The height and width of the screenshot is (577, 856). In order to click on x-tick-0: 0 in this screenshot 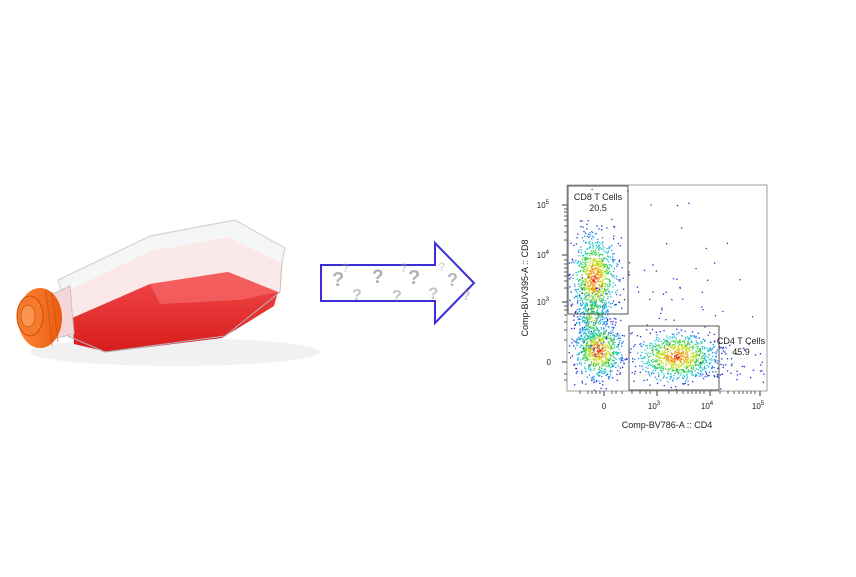, I will do `click(604, 406)`.